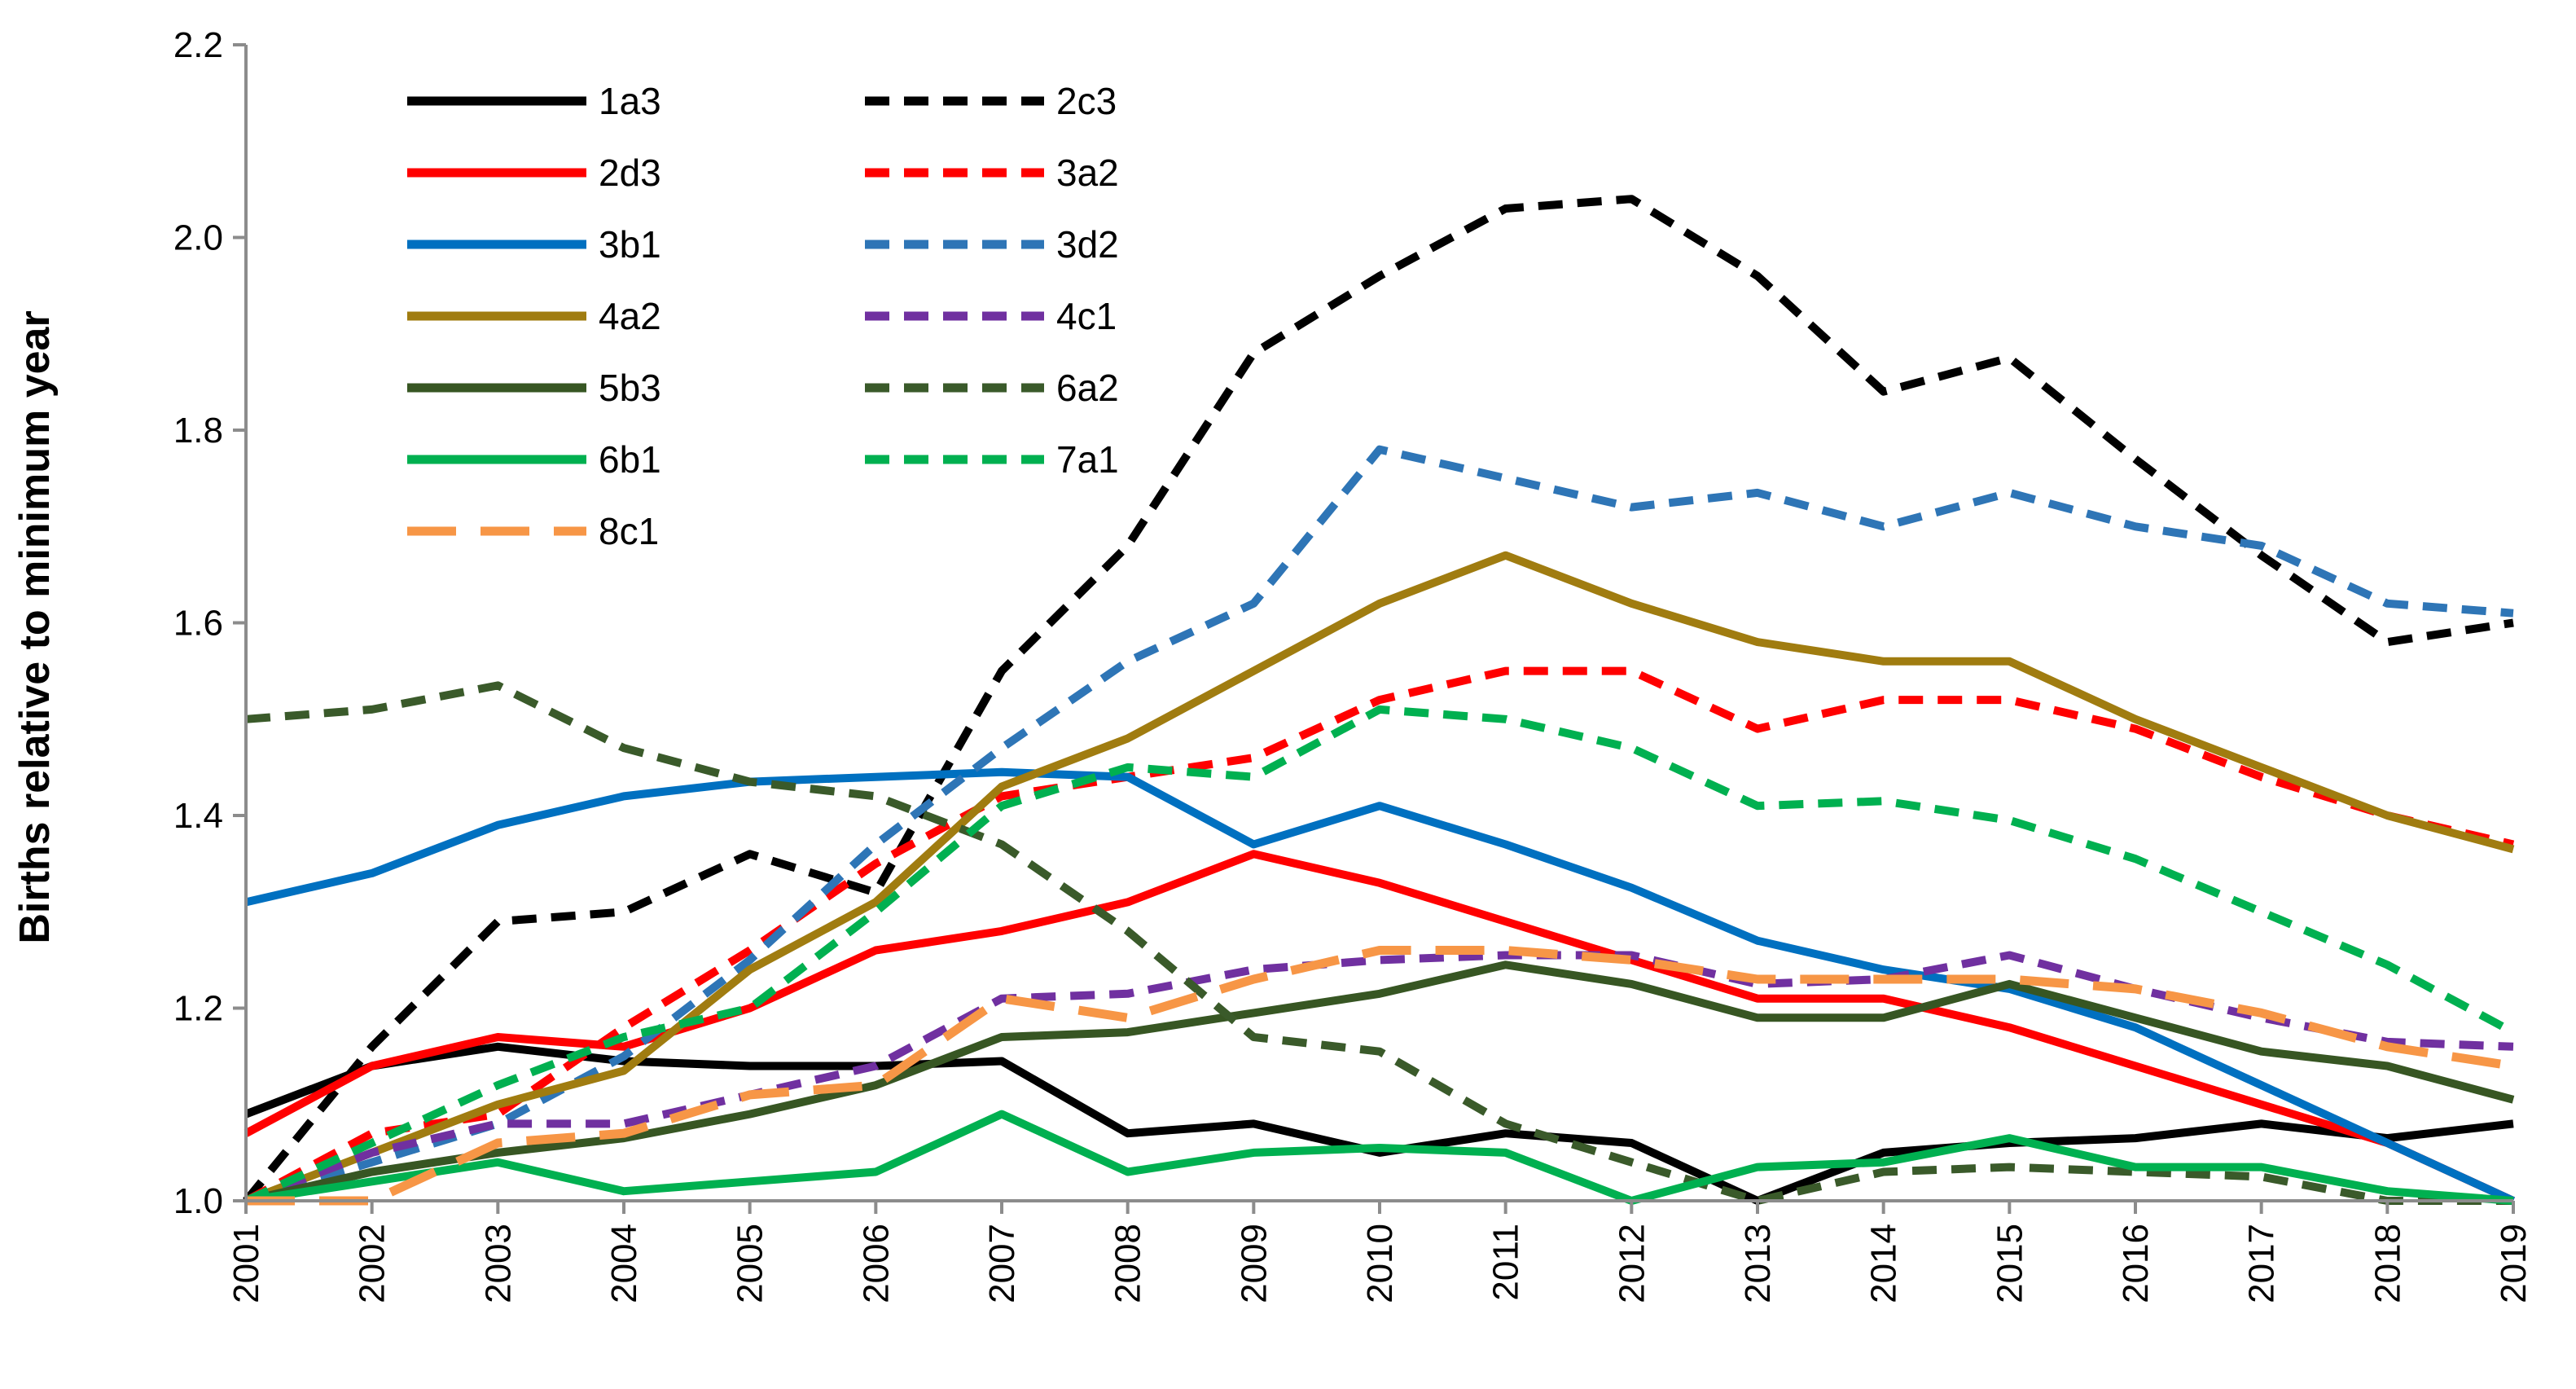 Image resolution: width=2576 pixels, height=1389 pixels. What do you see at coordinates (198, 816) in the screenshot?
I see `y-tick-label: 1.4` at bounding box center [198, 816].